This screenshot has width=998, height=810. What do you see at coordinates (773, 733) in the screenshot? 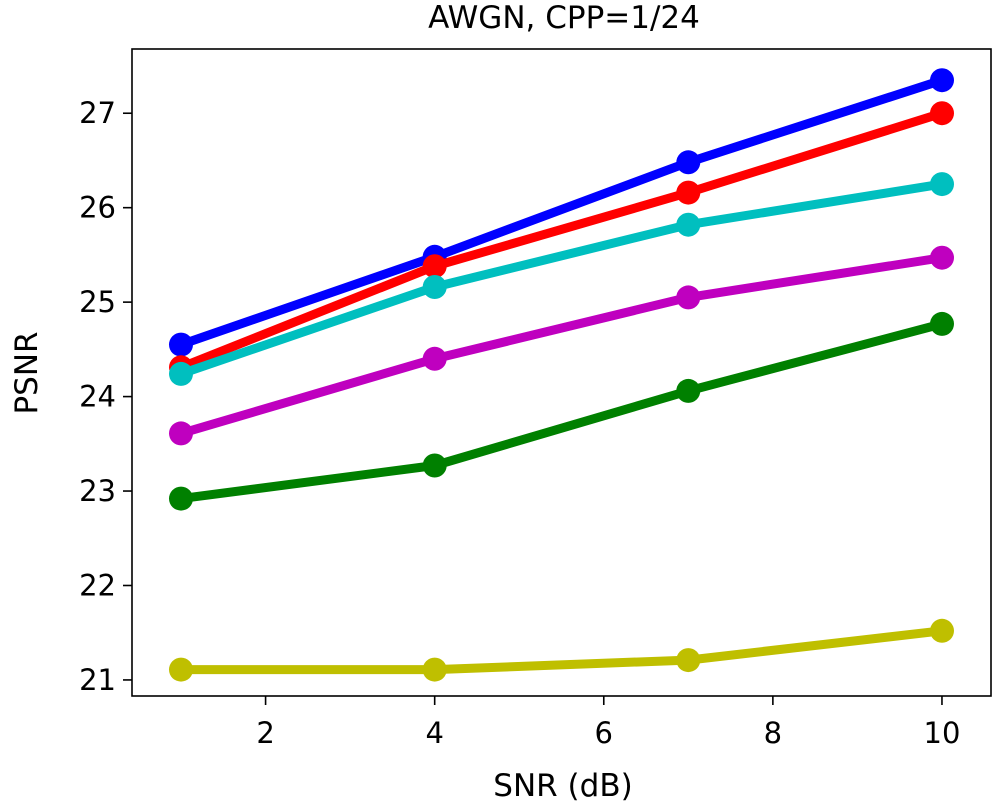
I see `x-tick-label: 8` at bounding box center [773, 733].